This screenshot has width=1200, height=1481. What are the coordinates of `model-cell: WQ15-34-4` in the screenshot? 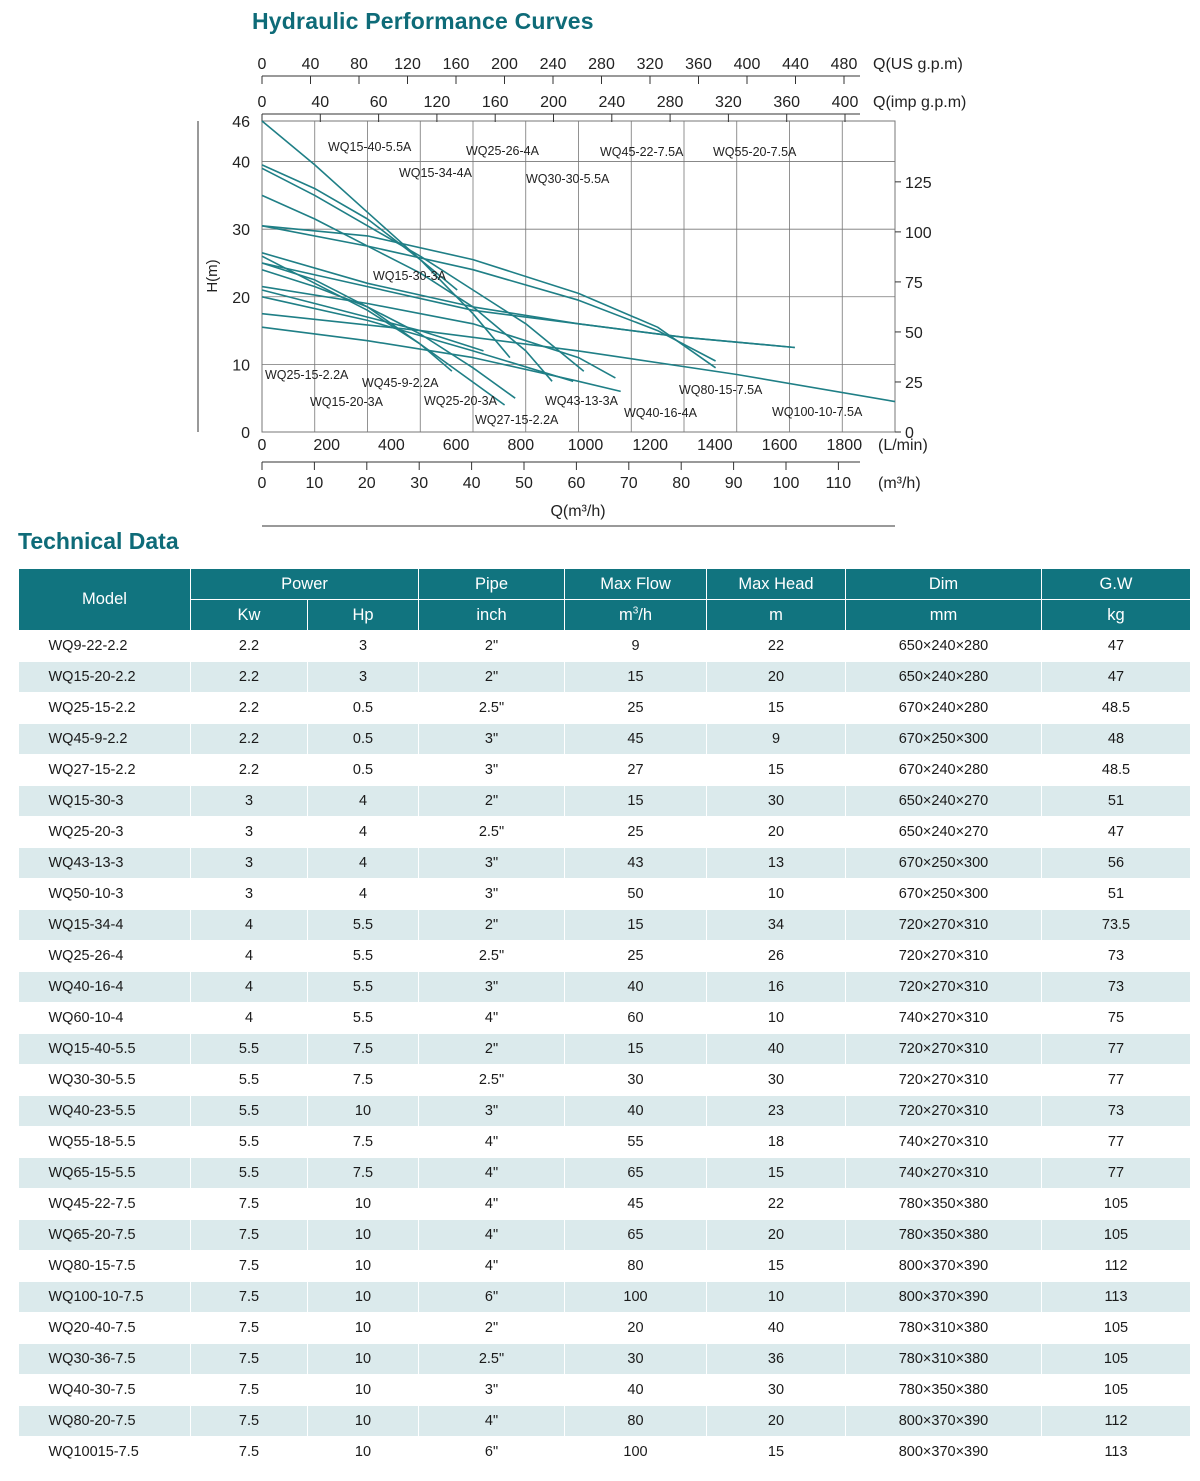 It's located at (104, 925).